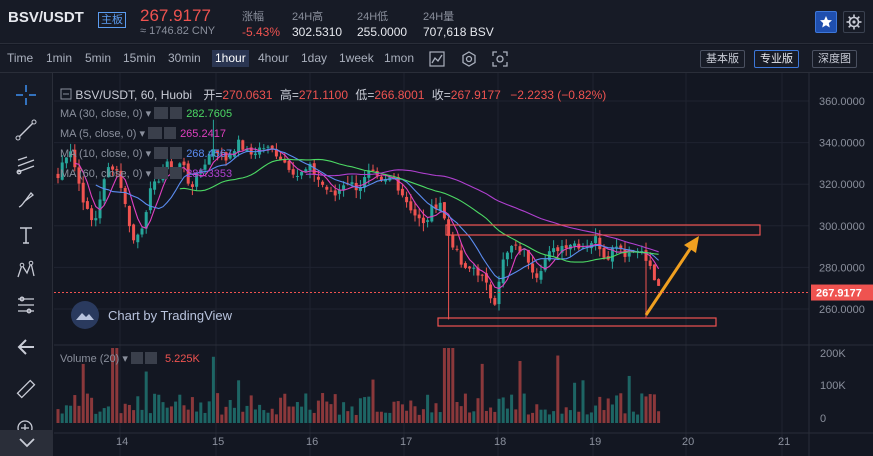 This screenshot has height=456, width=873. Describe the element at coordinates (26, 305) in the screenshot. I see `prediction-tool` at that location.